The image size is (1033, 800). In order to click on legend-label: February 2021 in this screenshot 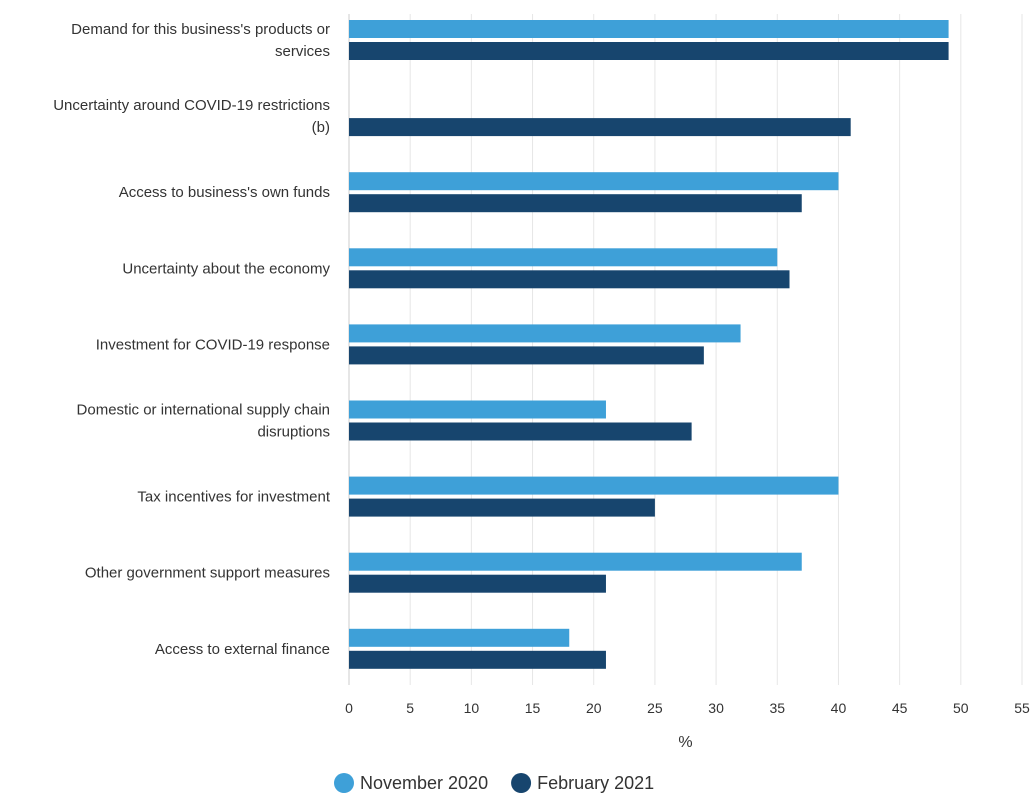, I will do `click(595, 783)`.